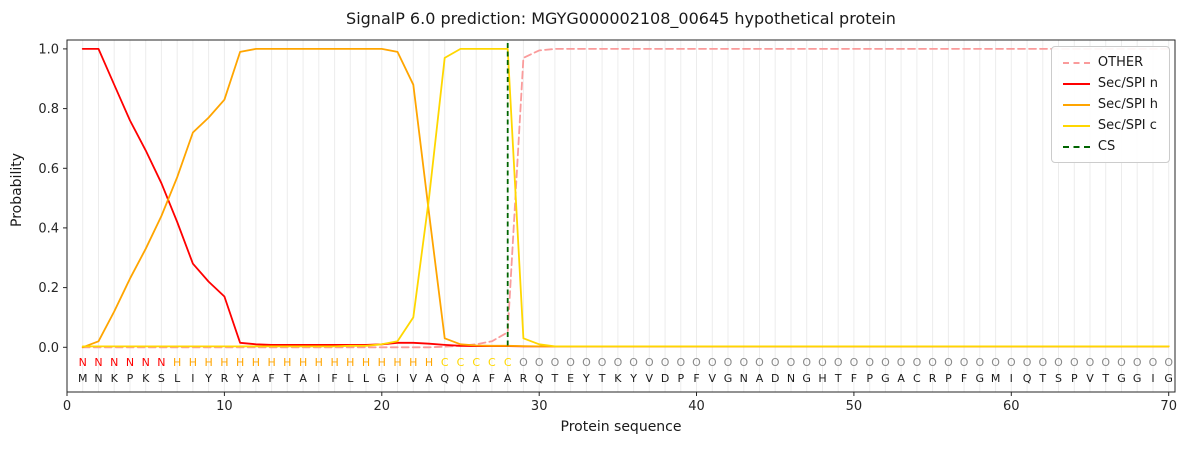 Image resolution: width=1200 pixels, height=450 pixels. Describe the element at coordinates (366, 378) in the screenshot. I see `sequence-letter: L` at that location.